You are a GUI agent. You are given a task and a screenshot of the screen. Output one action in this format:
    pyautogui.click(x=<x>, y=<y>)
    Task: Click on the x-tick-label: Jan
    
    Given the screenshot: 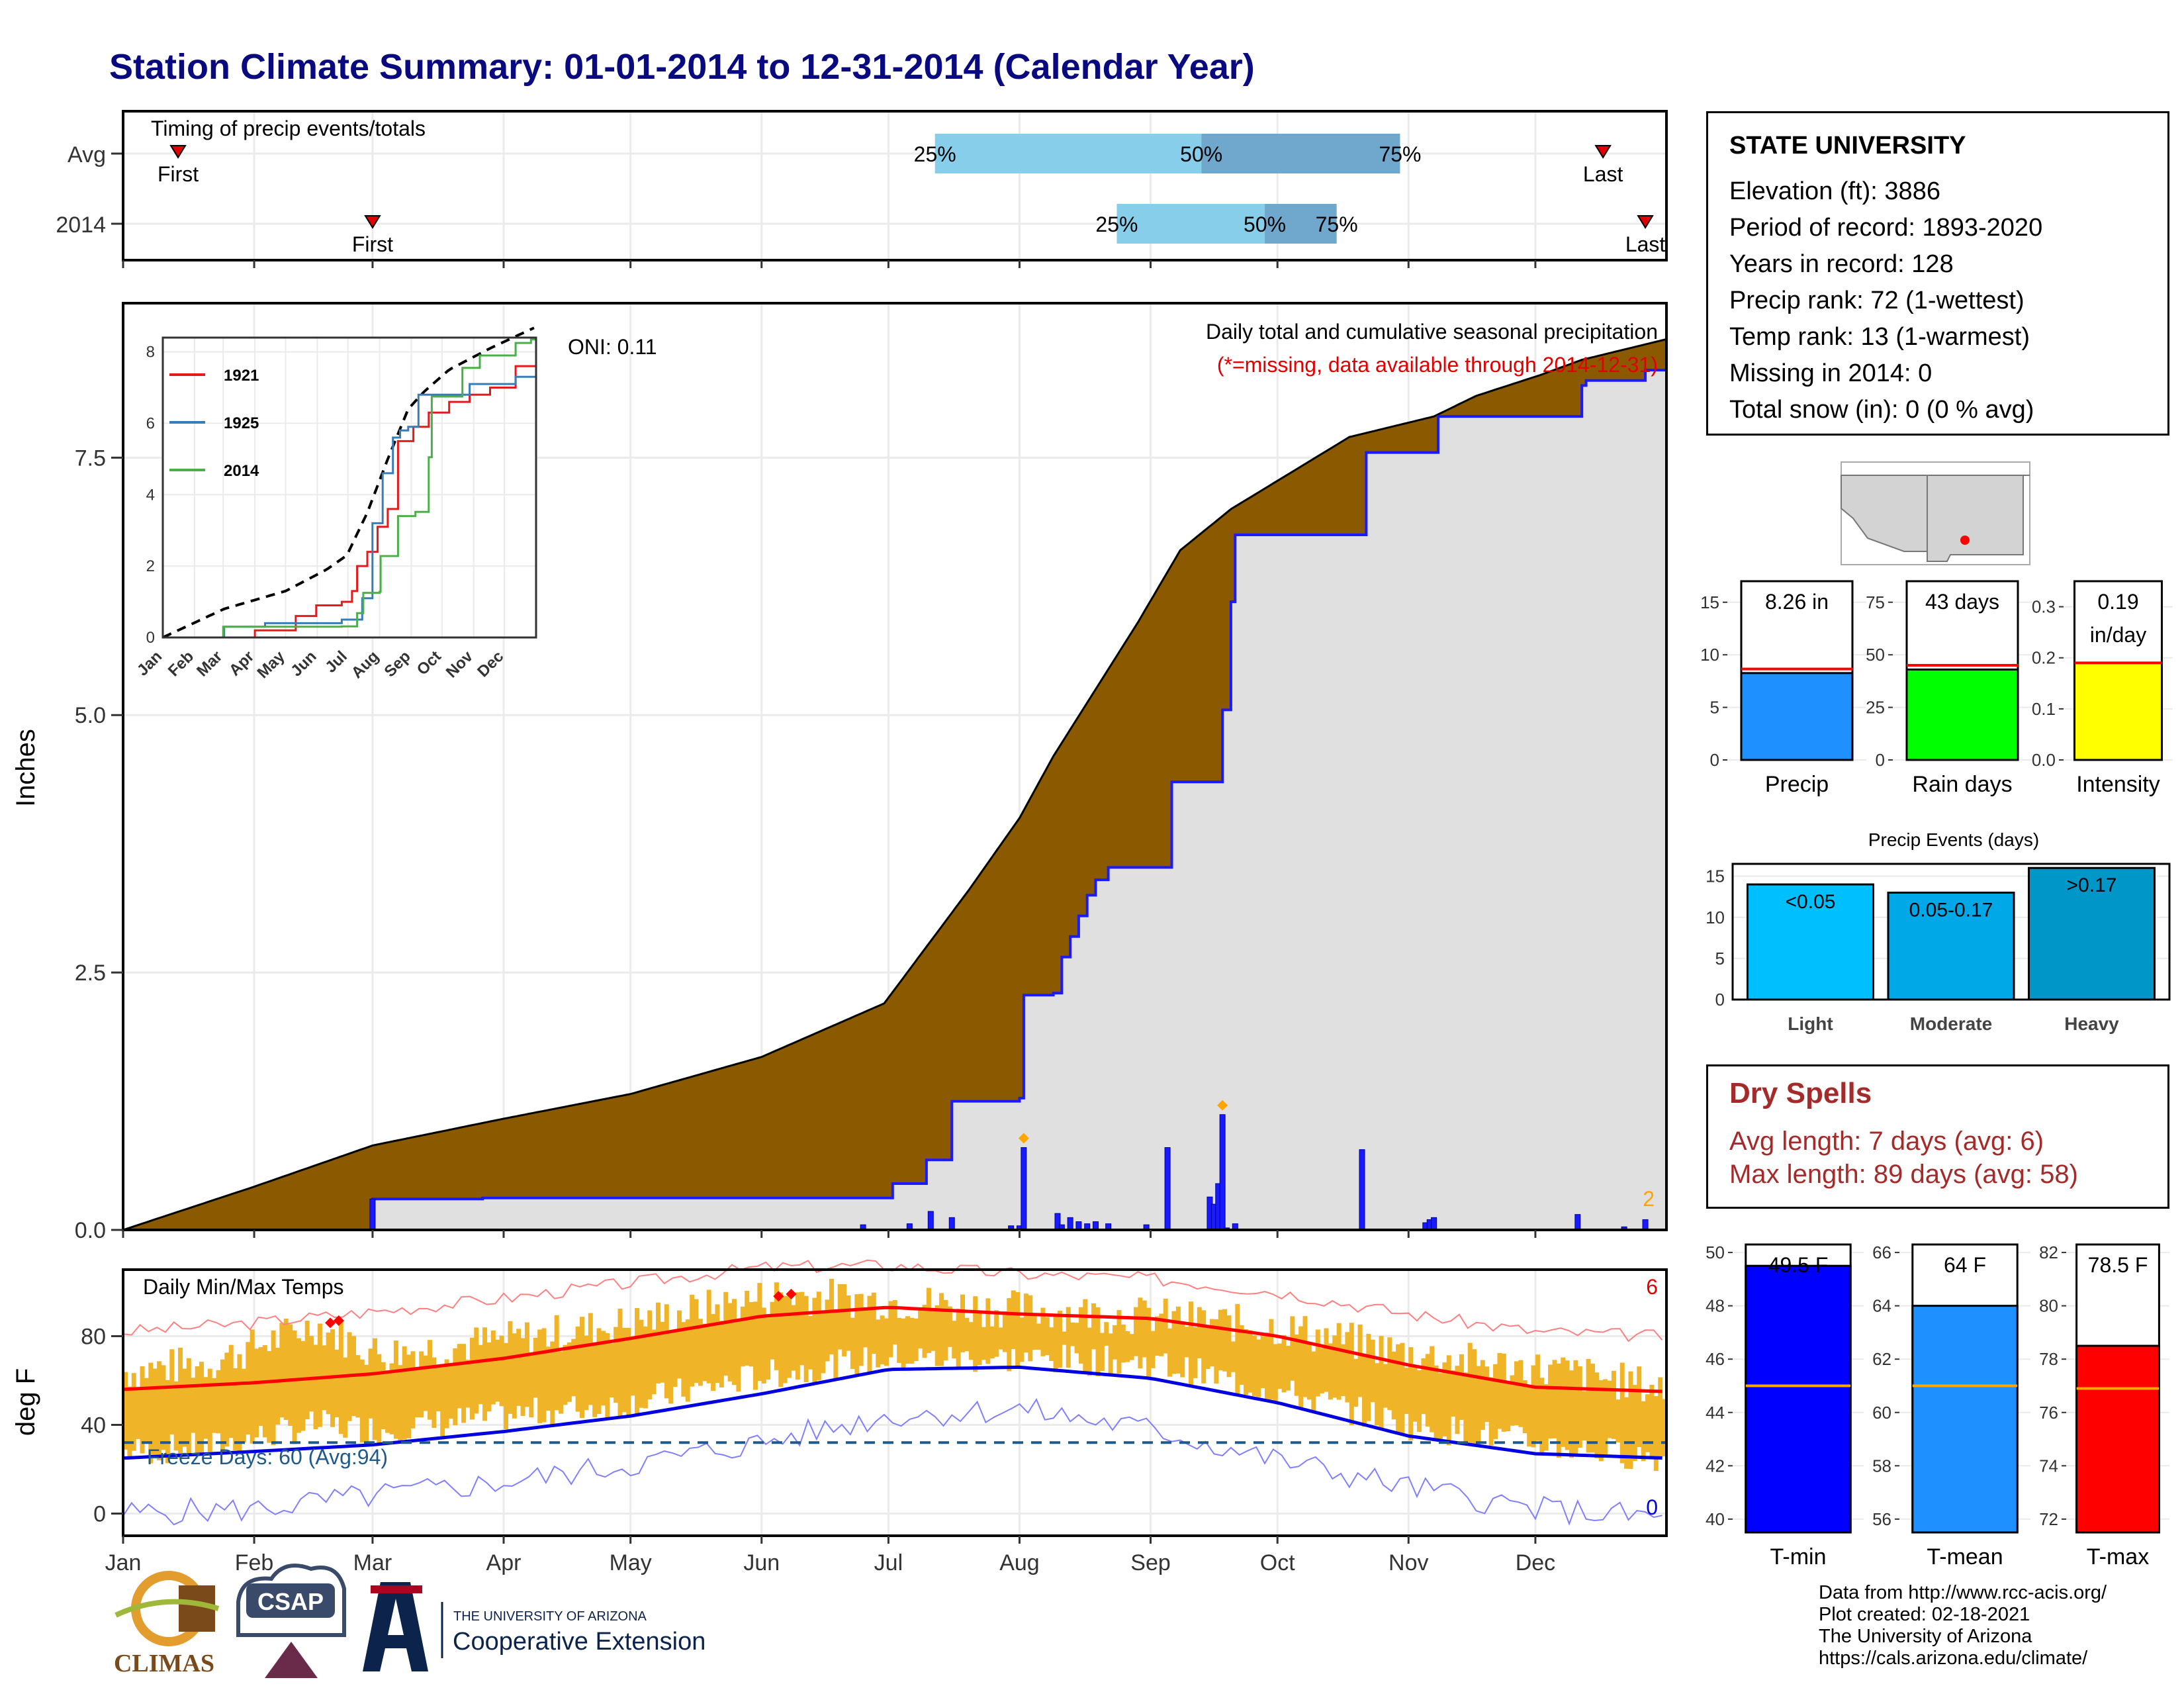 What is the action you would take?
    pyautogui.click(x=124, y=1562)
    